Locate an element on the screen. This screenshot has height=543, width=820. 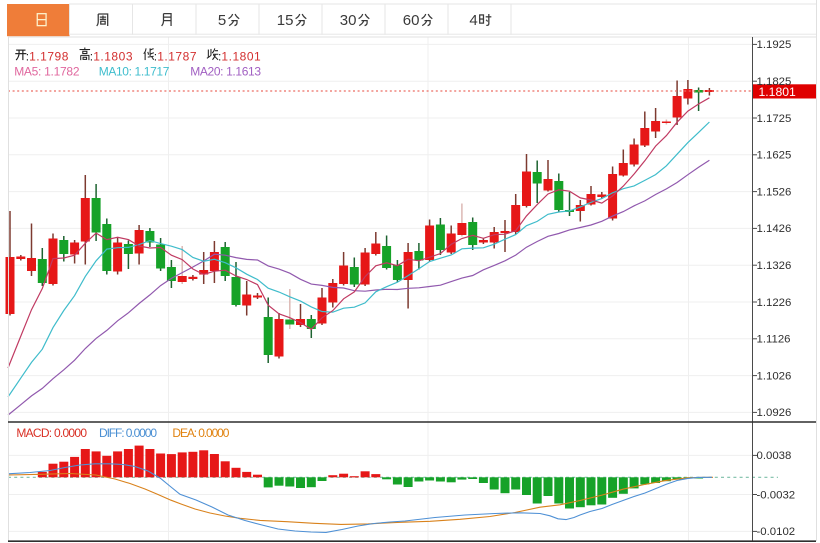
svg-text: 60 is located at coordinates (411, 20).